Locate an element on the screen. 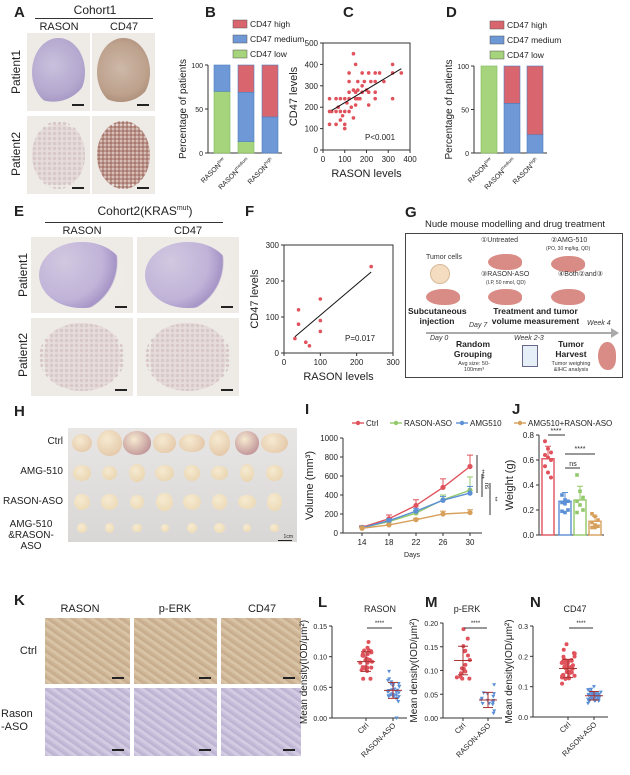 This screenshot has width=630, height=775. y-tick-label: 0.00 is located at coordinates (431, 719).